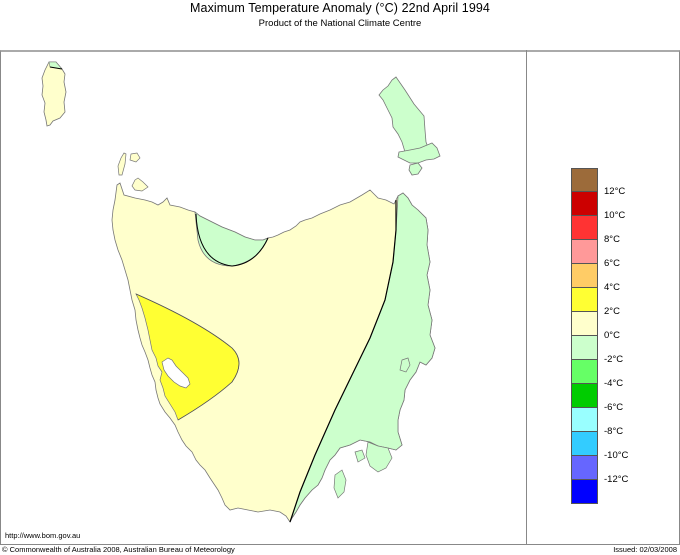  I want to click on legend-swatch-brown, so click(584, 180).